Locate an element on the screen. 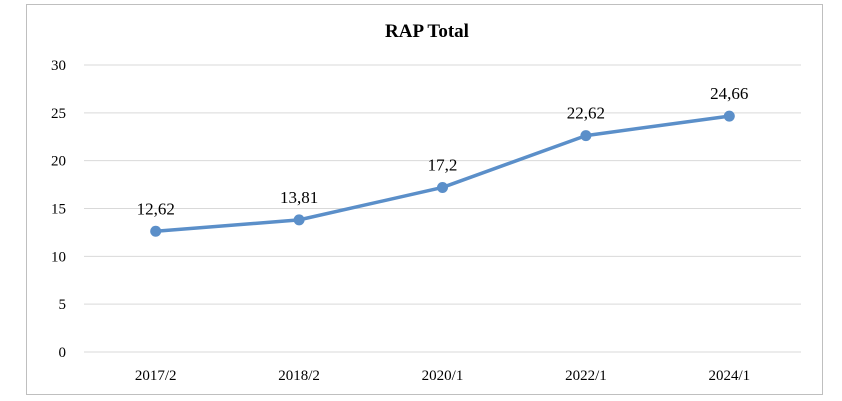 The width and height of the screenshot is (842, 401). x-axis-tick-labels: 2017/2 2018/2 2020/1 2022/1 2024/1 is located at coordinates (442, 376).